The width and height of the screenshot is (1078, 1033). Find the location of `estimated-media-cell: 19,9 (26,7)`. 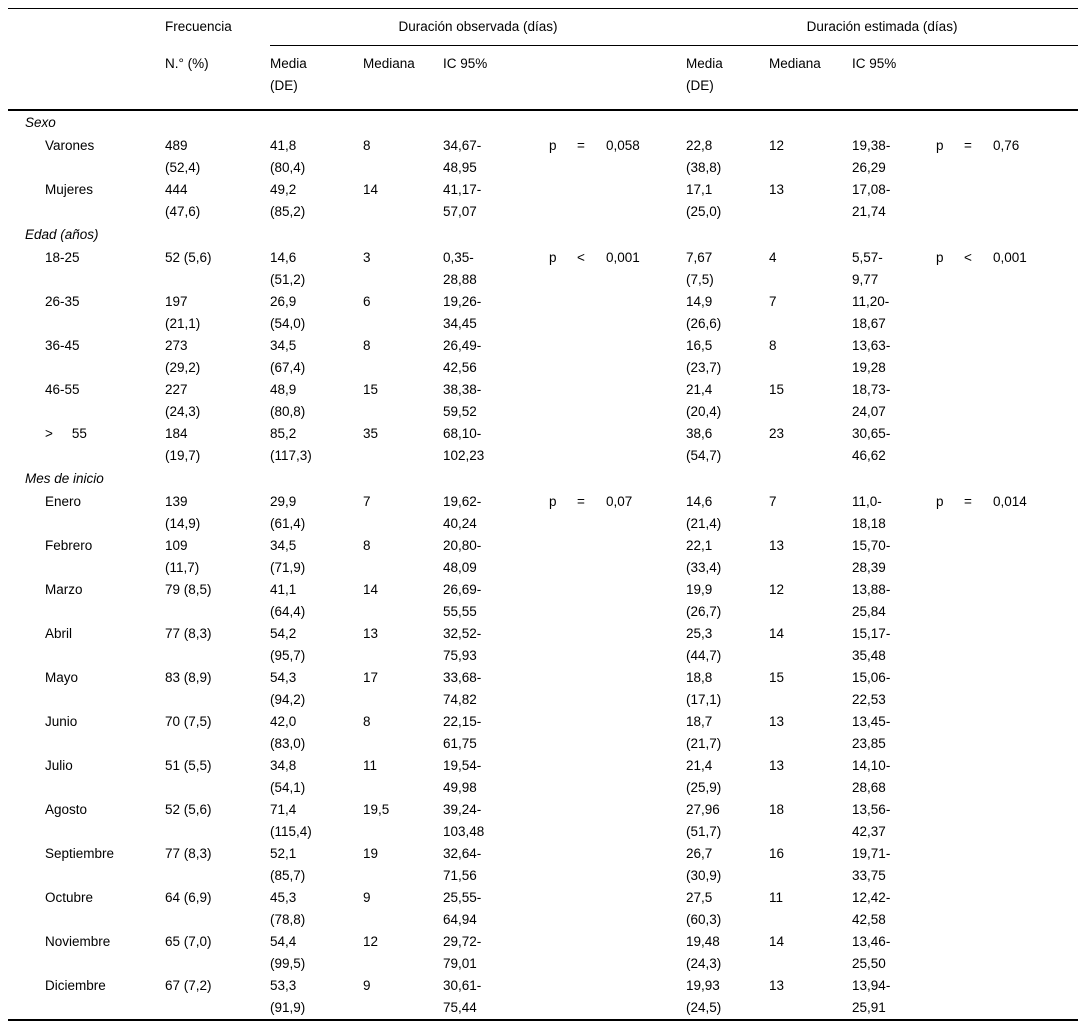

estimated-media-cell: 19,9 (26,7) is located at coordinates (727, 601).